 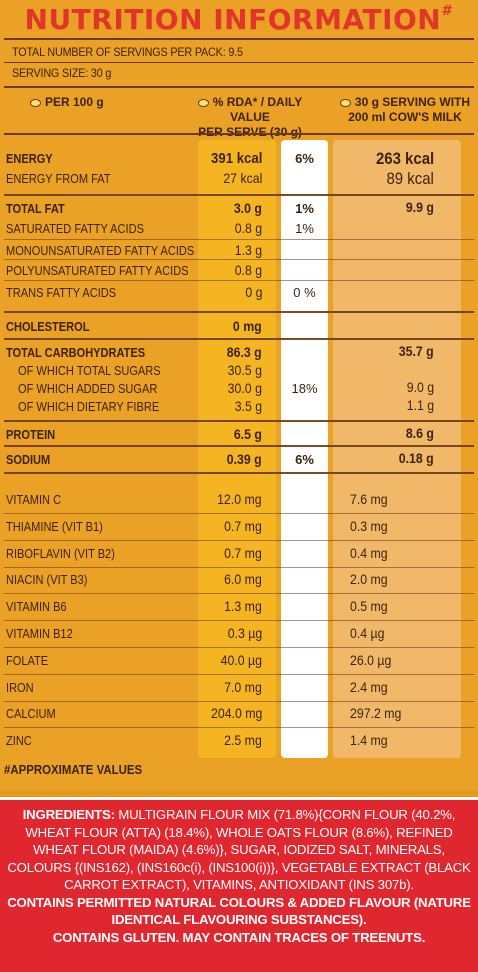 What do you see at coordinates (61, 292) in the screenshot?
I see `nutrient-label: TRANS FATTY ACIDS` at bounding box center [61, 292].